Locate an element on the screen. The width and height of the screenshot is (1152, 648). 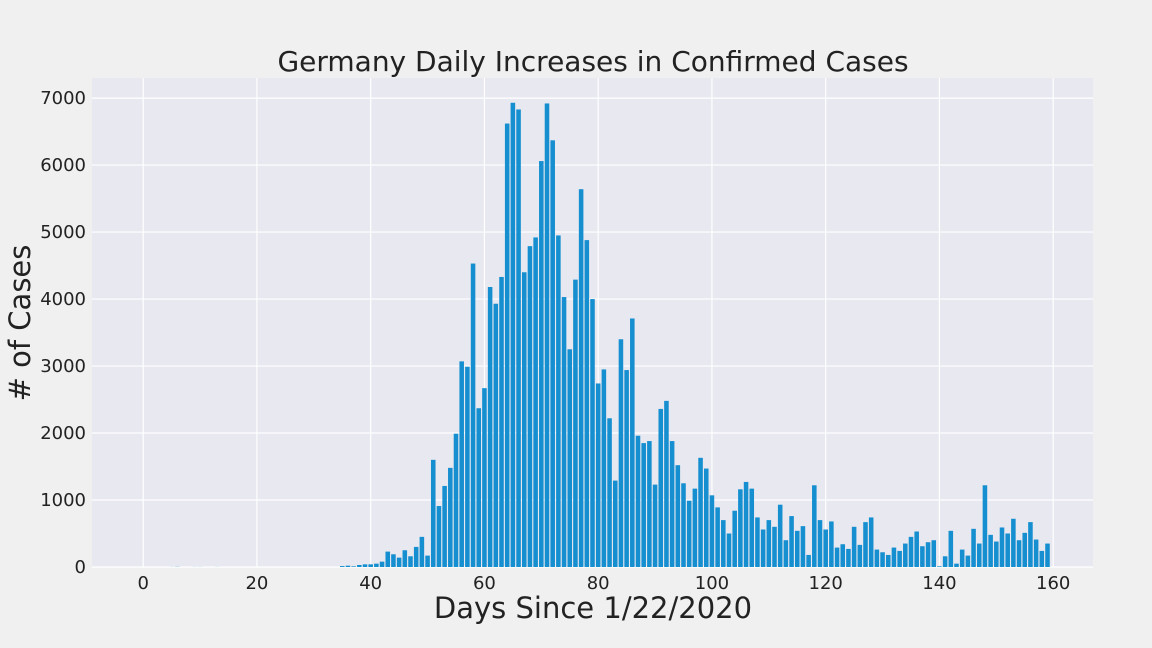
x-tick-label: 100 is located at coordinates (712, 583).